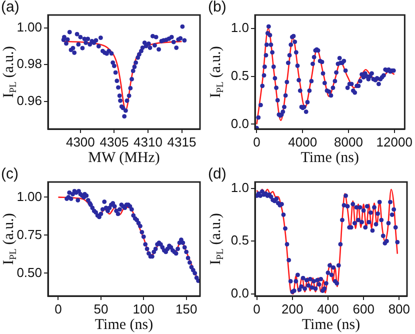 The image size is (415, 334). What do you see at coordinates (186, 308) in the screenshot?
I see `x-tick-label: 150` at bounding box center [186, 308].